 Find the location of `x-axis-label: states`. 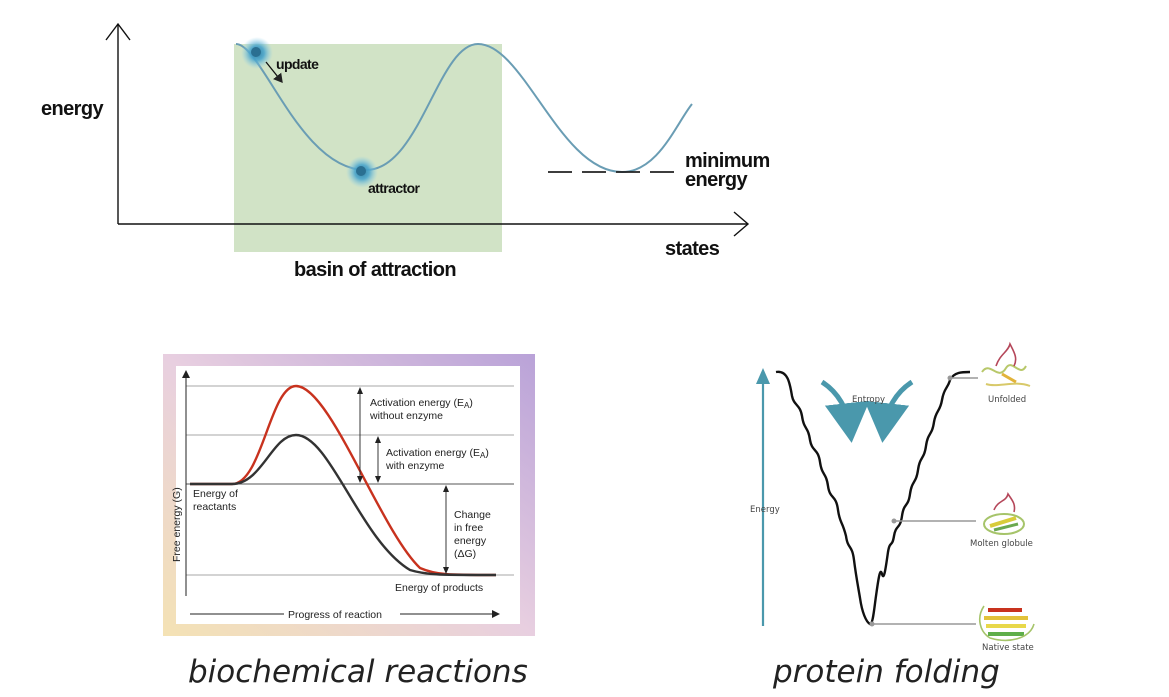

x-axis-label: states is located at coordinates (692, 249).